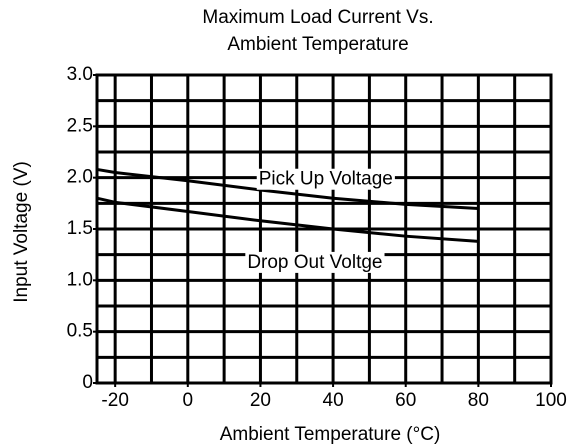 This screenshot has height=448, width=569. What do you see at coordinates (330, 434) in the screenshot?
I see `x-axis-label: Ambient Temperature (°C)` at bounding box center [330, 434].